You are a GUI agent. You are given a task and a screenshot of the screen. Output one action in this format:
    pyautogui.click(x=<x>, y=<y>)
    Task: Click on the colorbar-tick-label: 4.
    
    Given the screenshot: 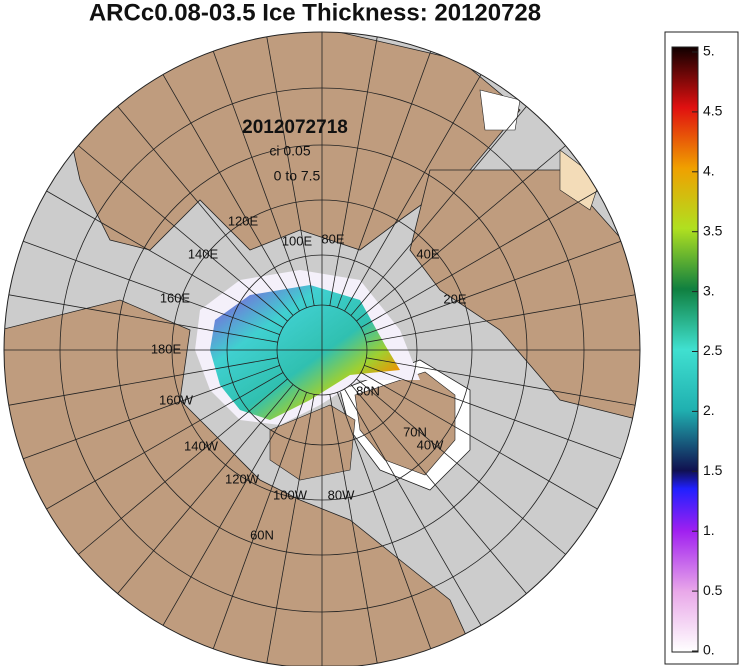 What is the action you would take?
    pyautogui.click(x=709, y=171)
    